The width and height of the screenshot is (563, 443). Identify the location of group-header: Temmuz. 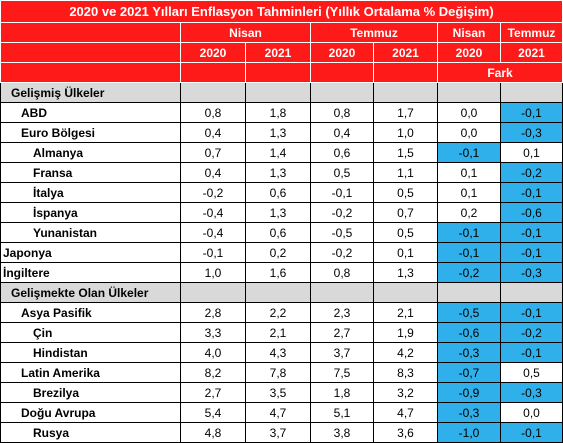
(374, 32).